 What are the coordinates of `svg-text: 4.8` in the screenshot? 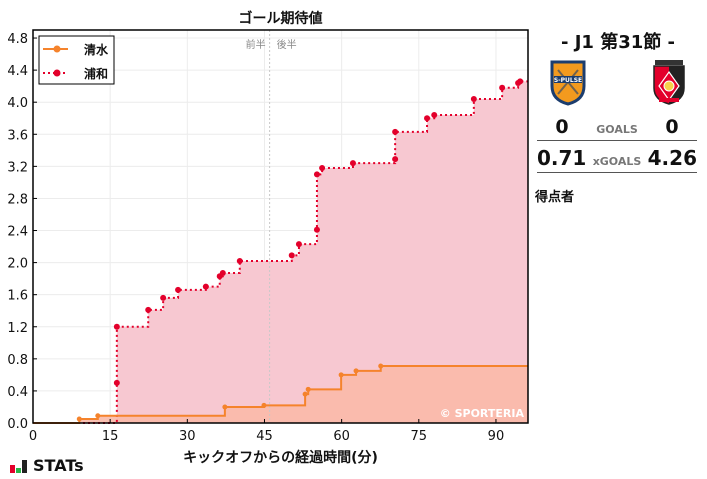 It's located at (17, 39).